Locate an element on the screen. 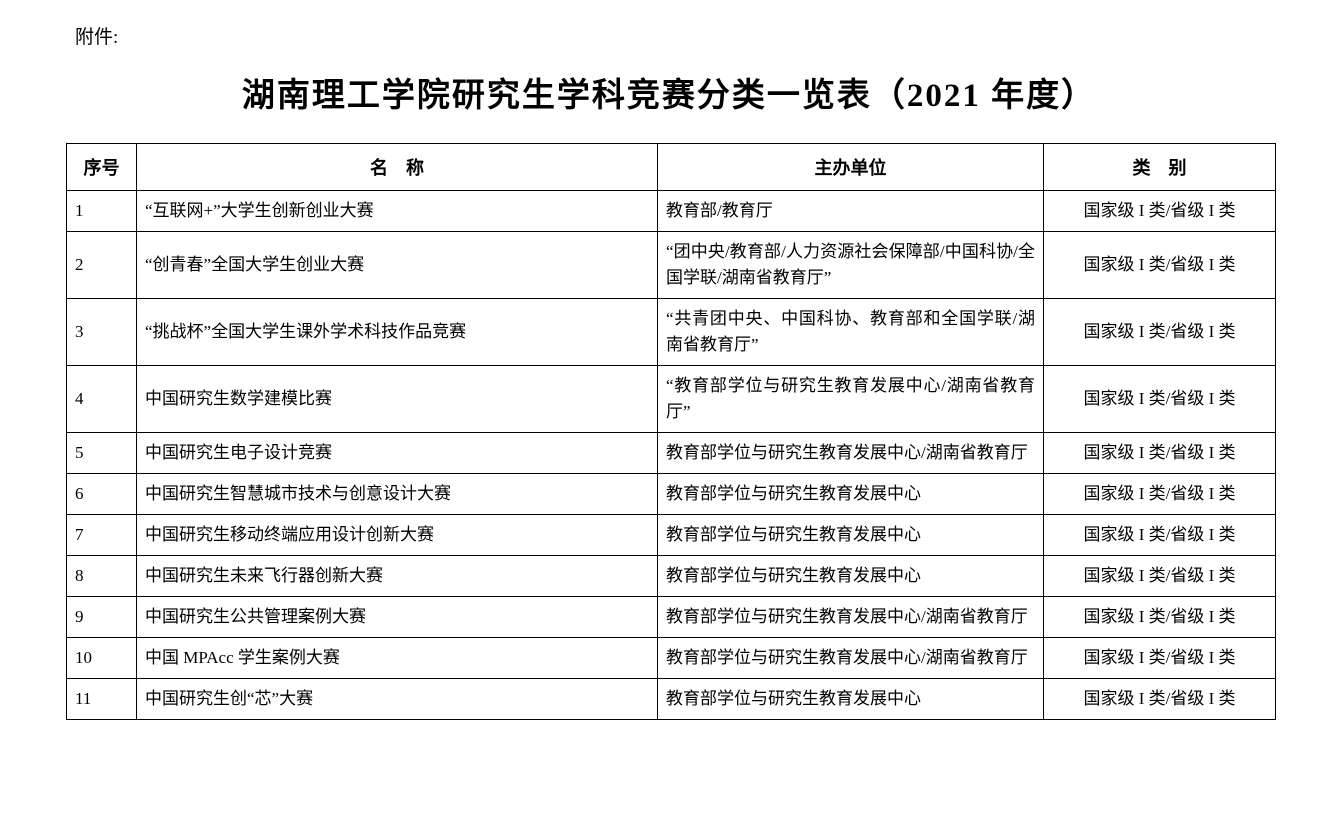 The width and height of the screenshot is (1338, 823). cell-organizer: “共青团中央、中国科协、教育部和全国学联/湖南省教育厅” is located at coordinates (850, 332).